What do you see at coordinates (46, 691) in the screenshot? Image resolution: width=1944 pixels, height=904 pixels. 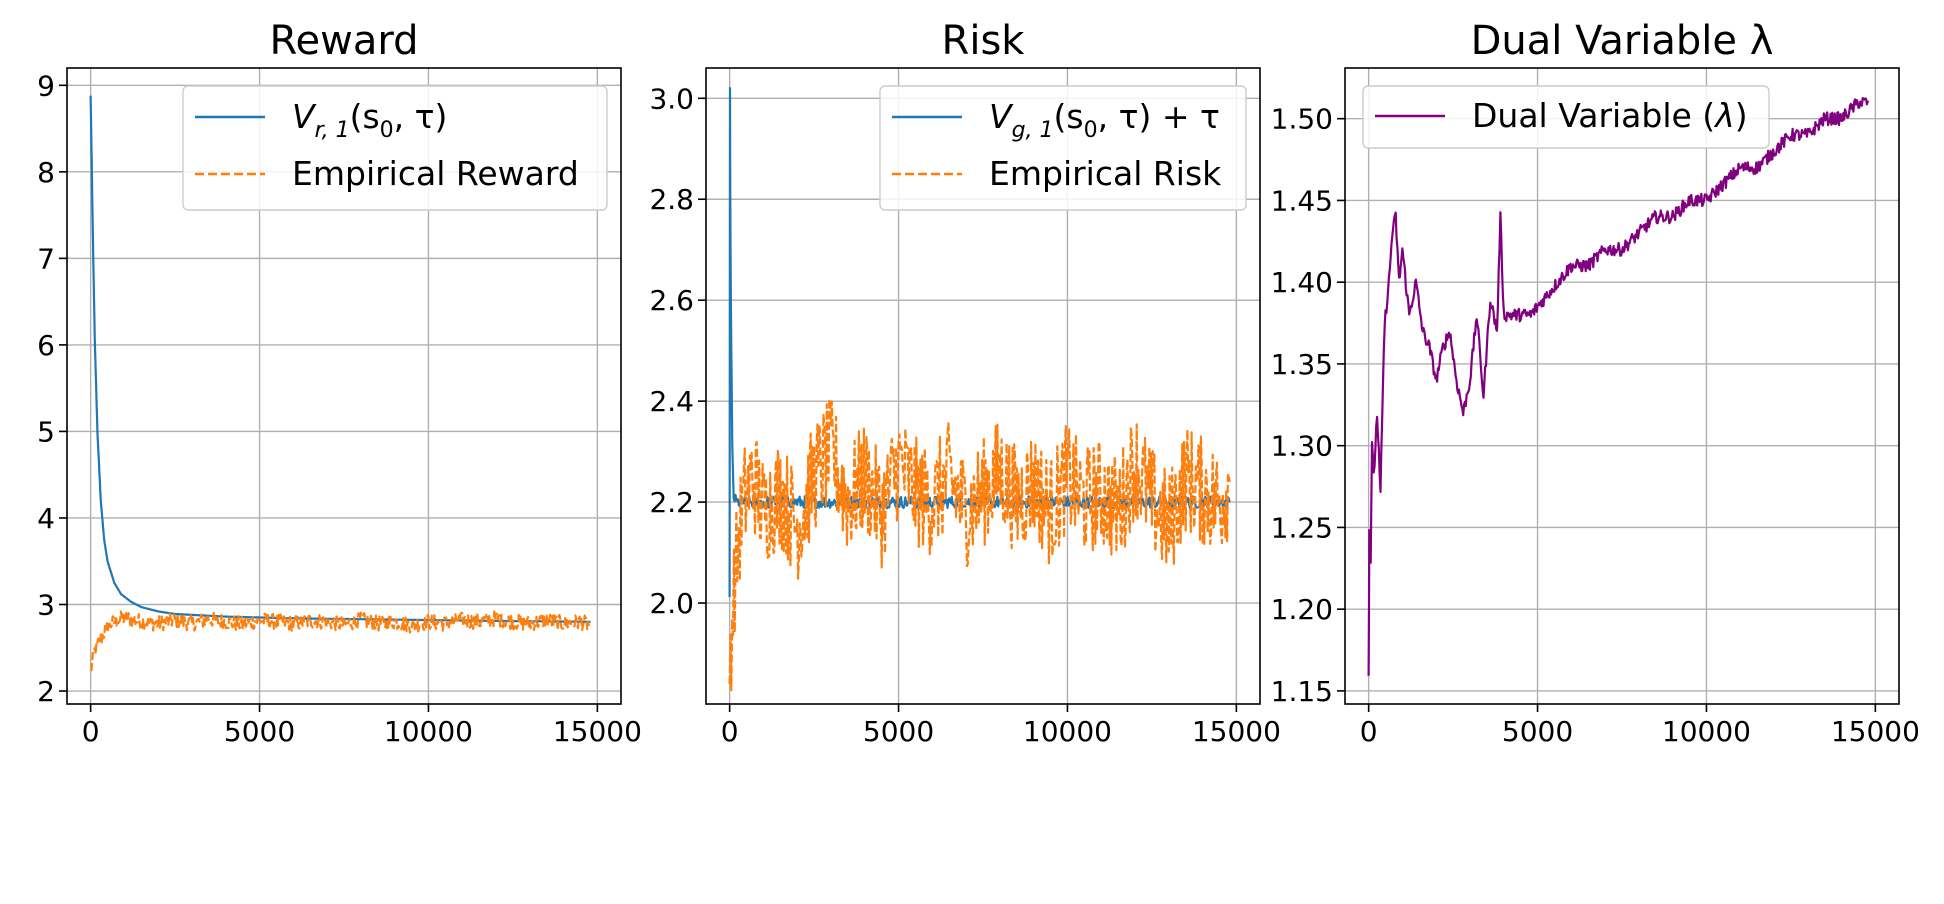 I see `y-tick-label: 2` at bounding box center [46, 691].